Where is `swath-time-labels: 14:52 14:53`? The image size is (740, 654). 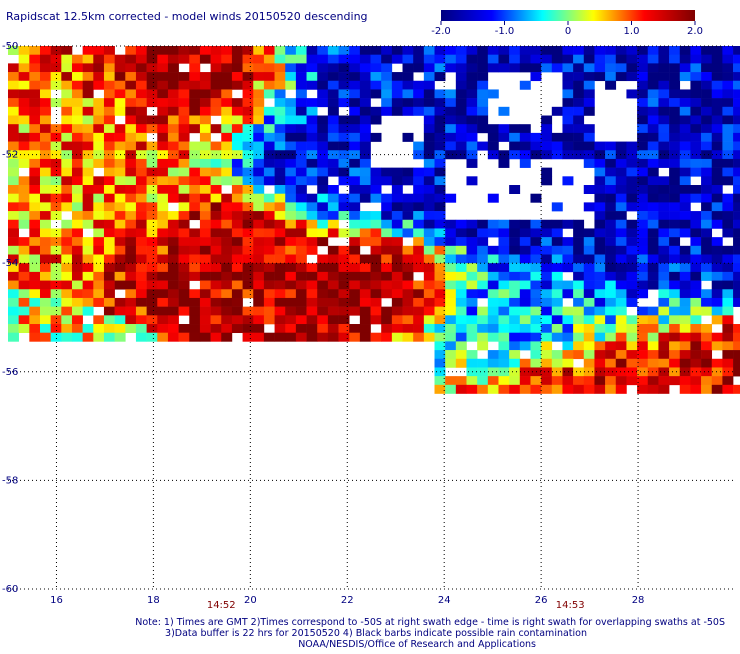
swath-time-labels: 14:52 14:53 is located at coordinates (396, 605).